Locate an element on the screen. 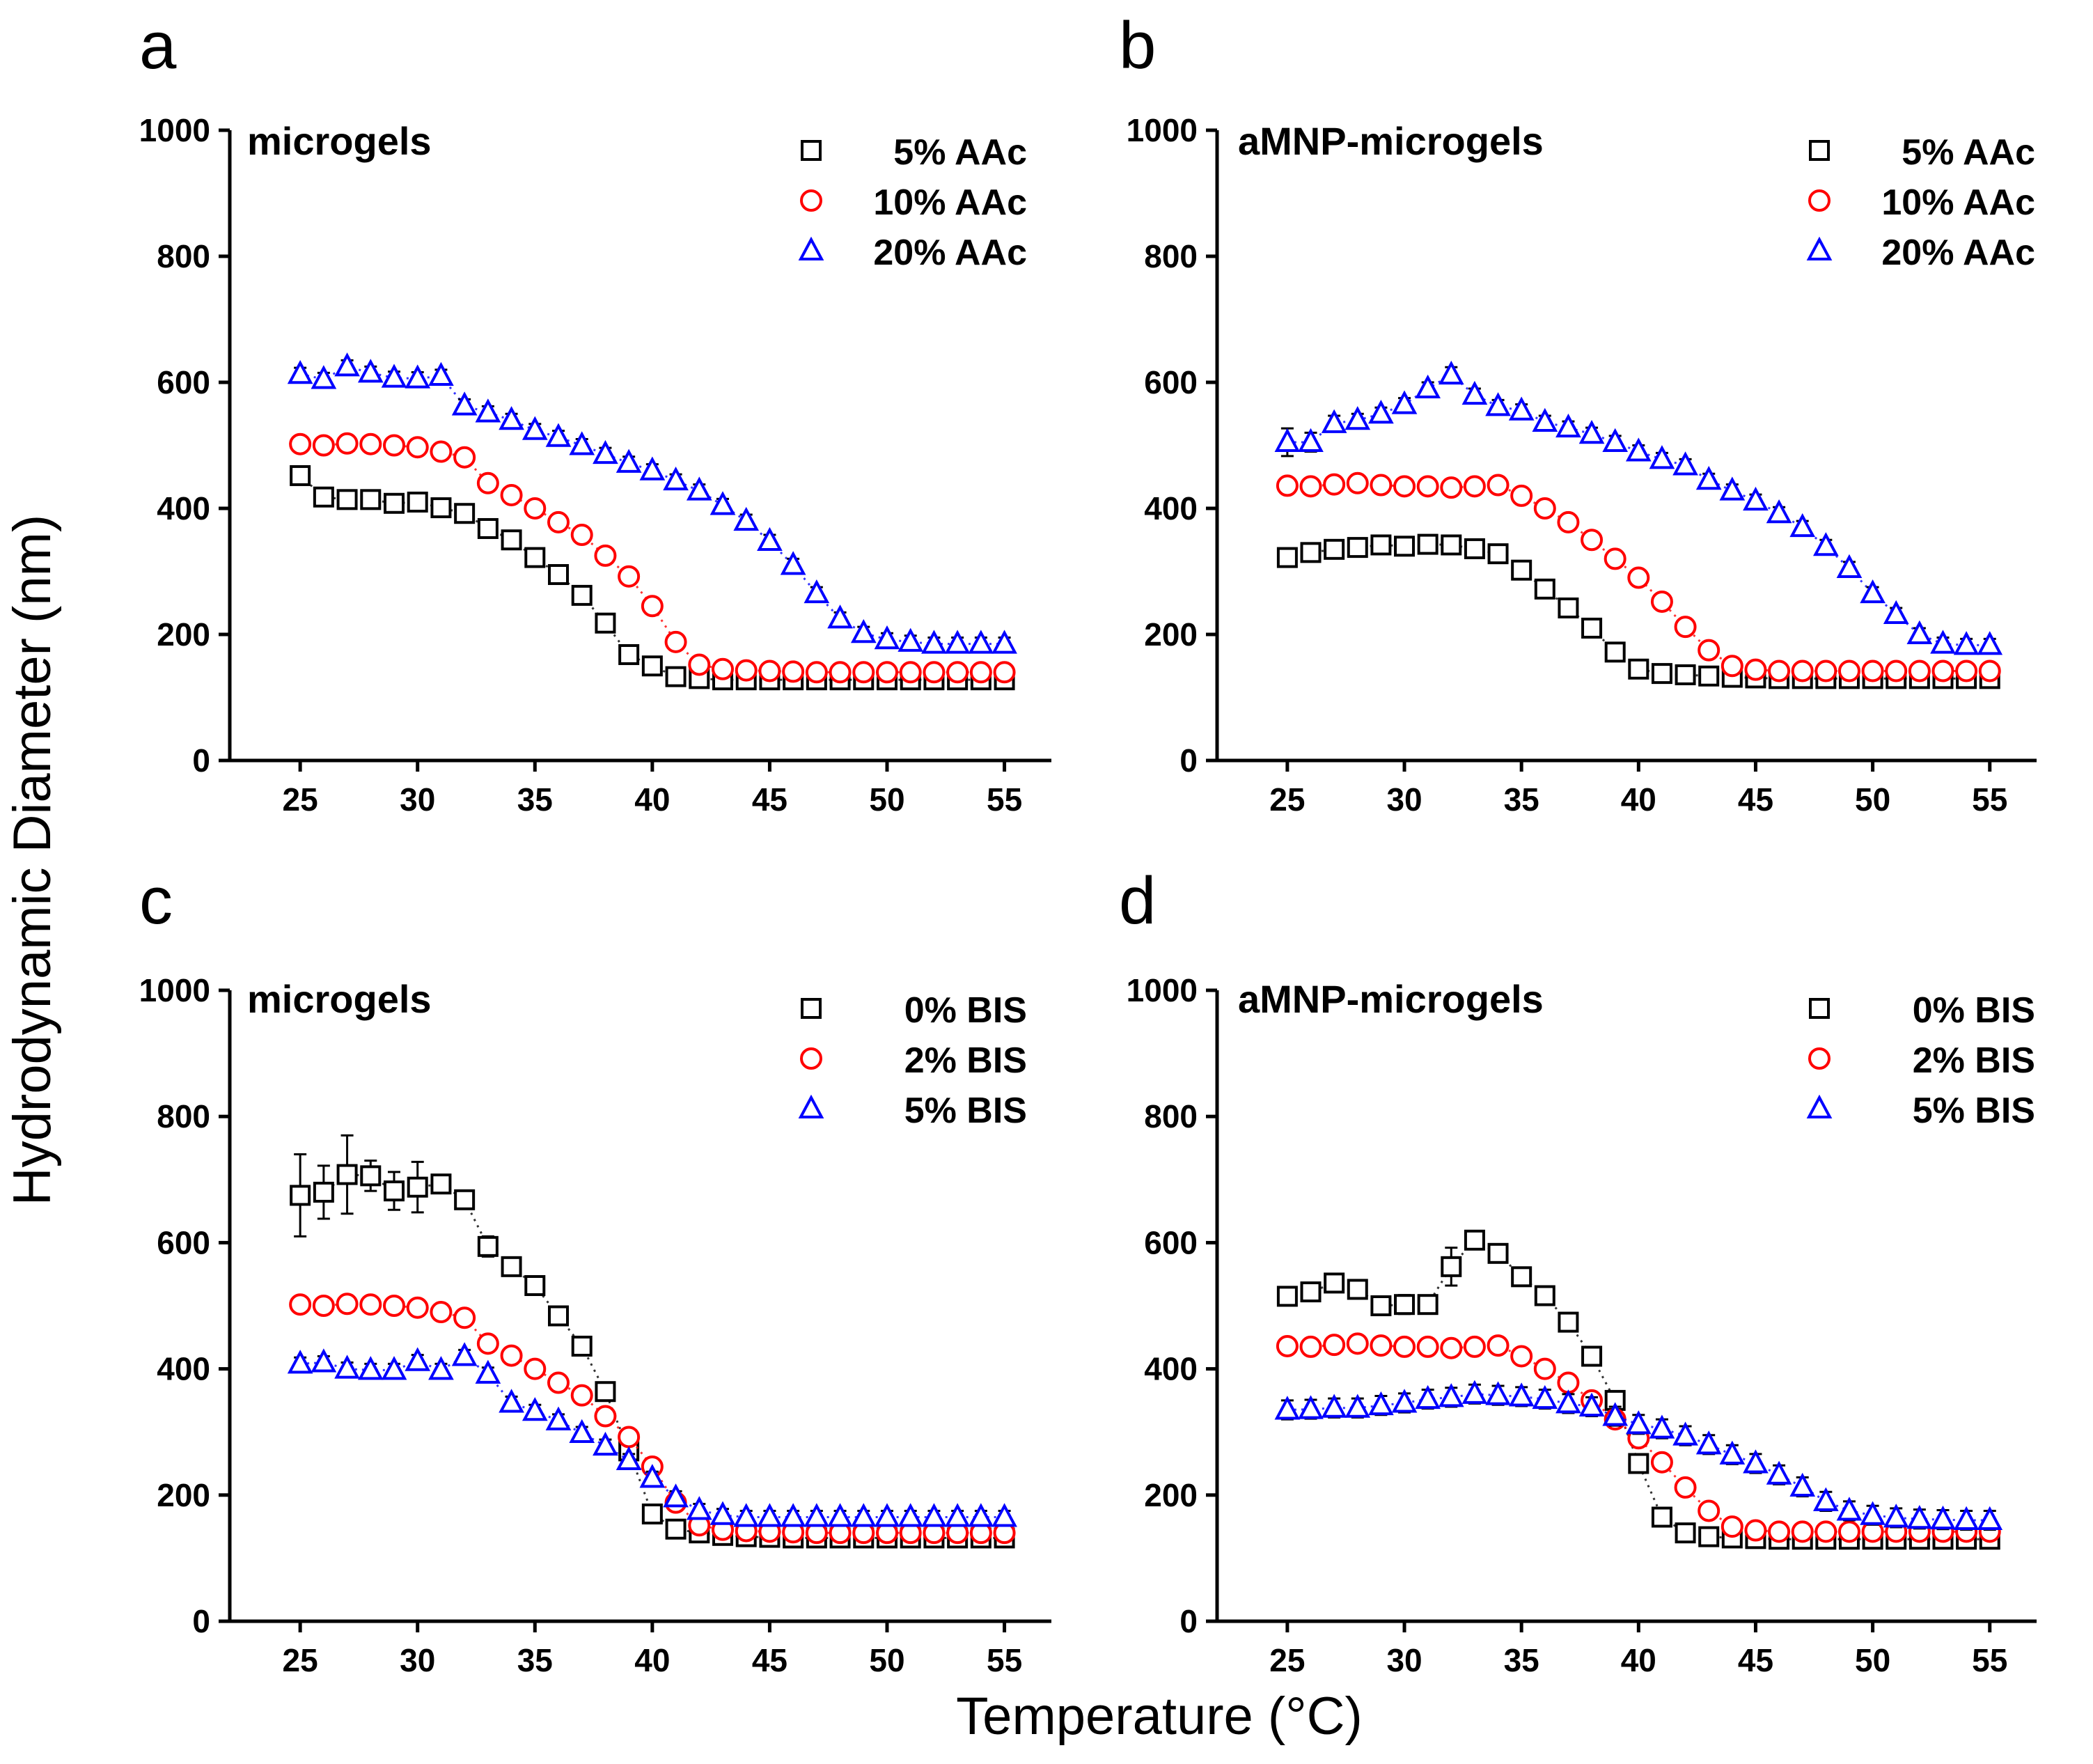 Image resolution: width=2093 pixels, height=1764 pixels. panel-c-title: microgels is located at coordinates (339, 999).